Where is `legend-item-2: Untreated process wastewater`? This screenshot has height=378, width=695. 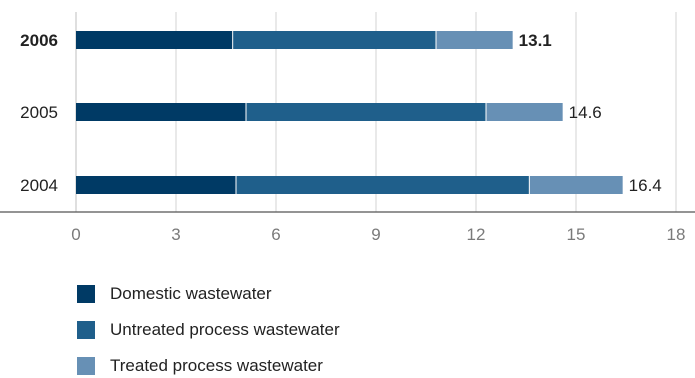 legend-item-2: Untreated process wastewater is located at coordinates (208, 329).